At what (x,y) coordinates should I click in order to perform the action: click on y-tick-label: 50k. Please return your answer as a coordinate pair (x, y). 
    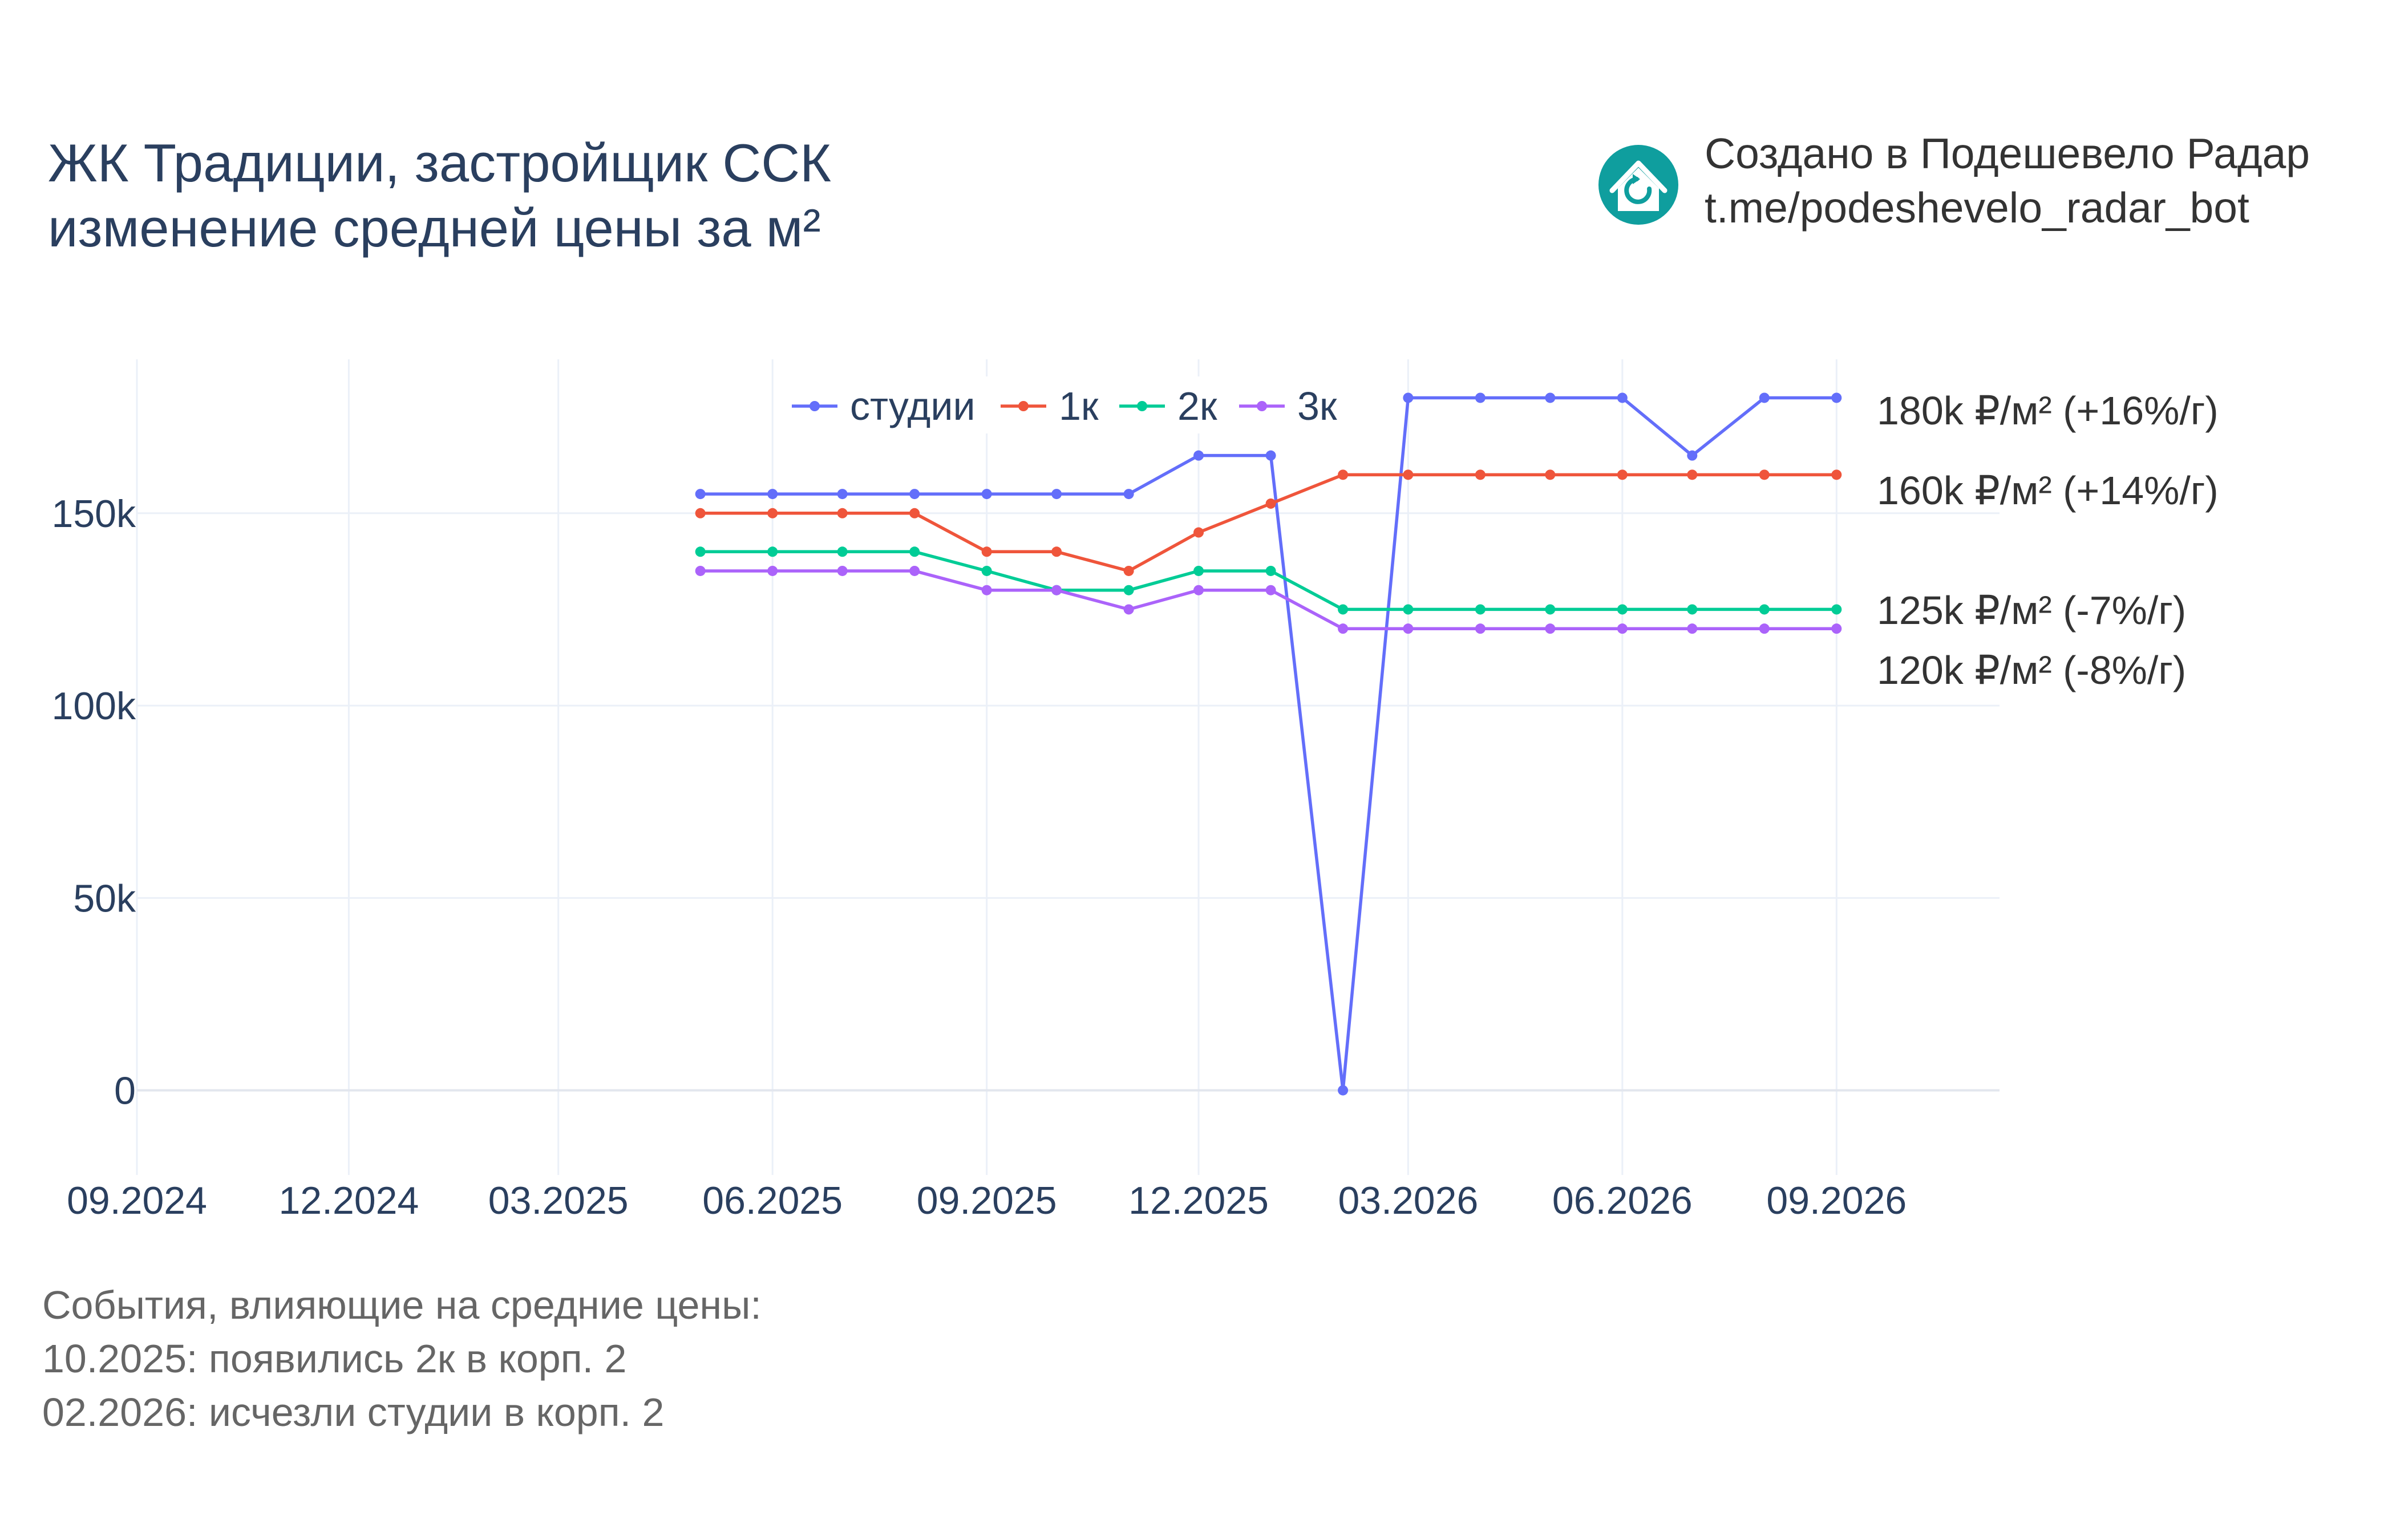
    Looking at the image, I should click on (104, 899).